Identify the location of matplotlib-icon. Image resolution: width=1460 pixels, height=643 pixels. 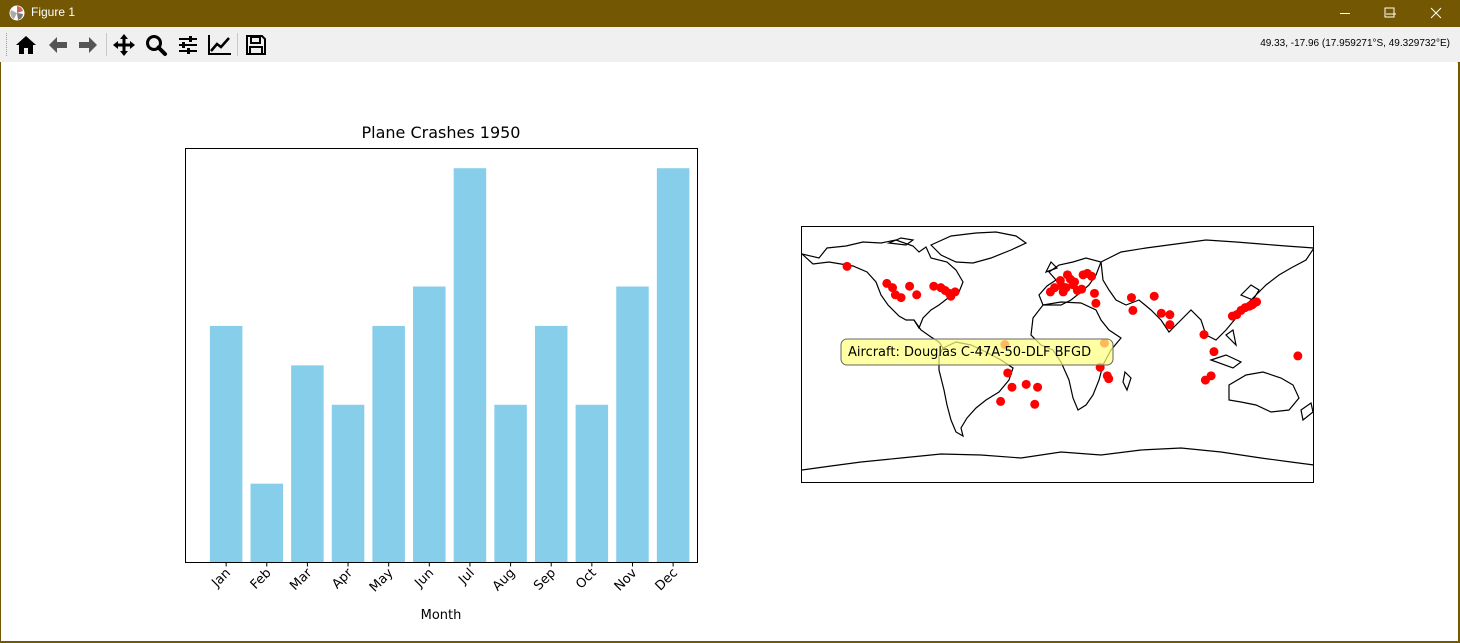
(17, 13).